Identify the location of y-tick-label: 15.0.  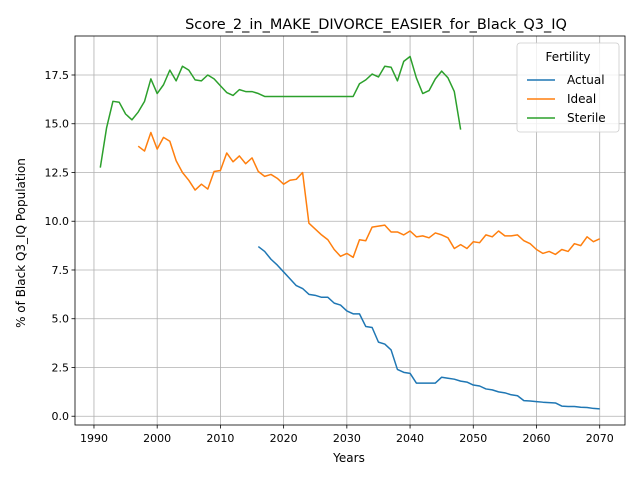
(57, 124).